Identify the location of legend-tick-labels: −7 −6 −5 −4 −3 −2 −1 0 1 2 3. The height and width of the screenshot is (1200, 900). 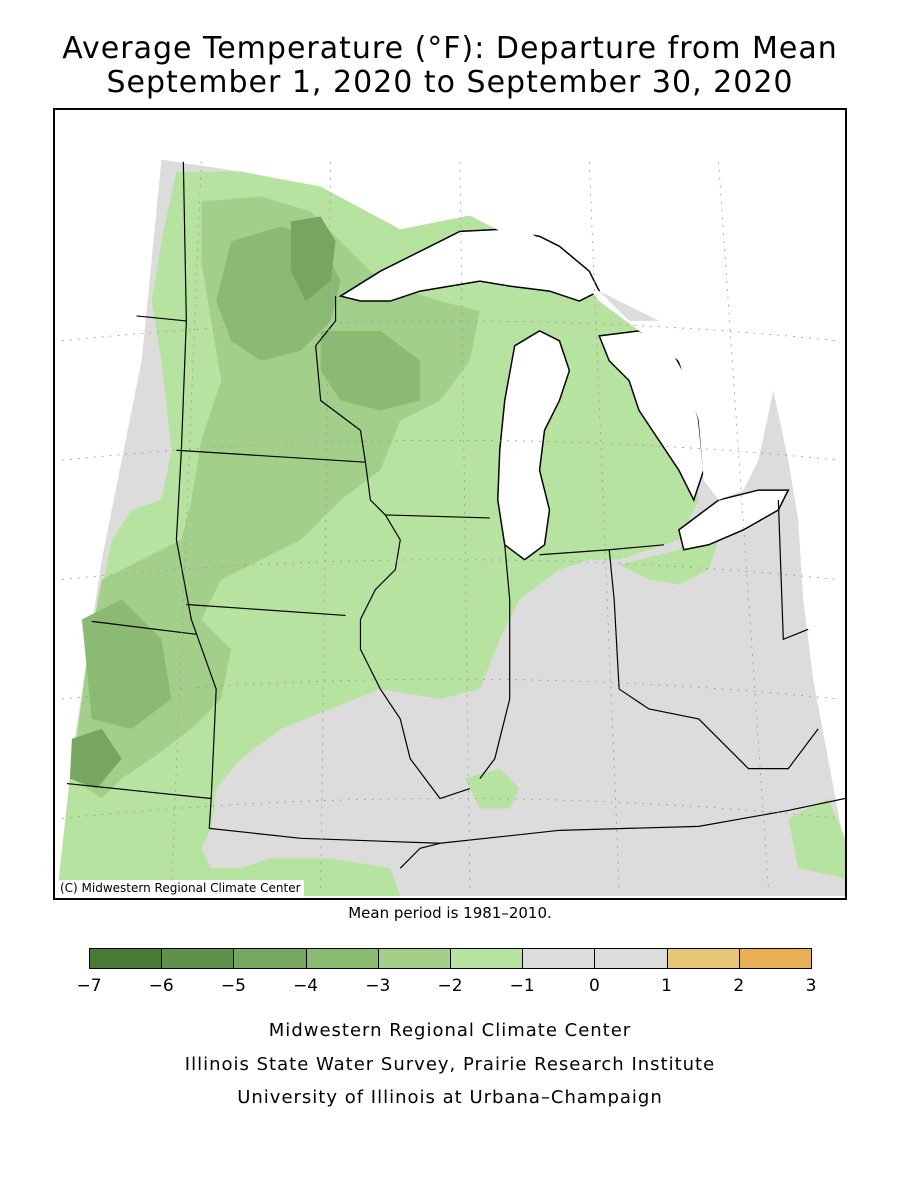
(450, 988).